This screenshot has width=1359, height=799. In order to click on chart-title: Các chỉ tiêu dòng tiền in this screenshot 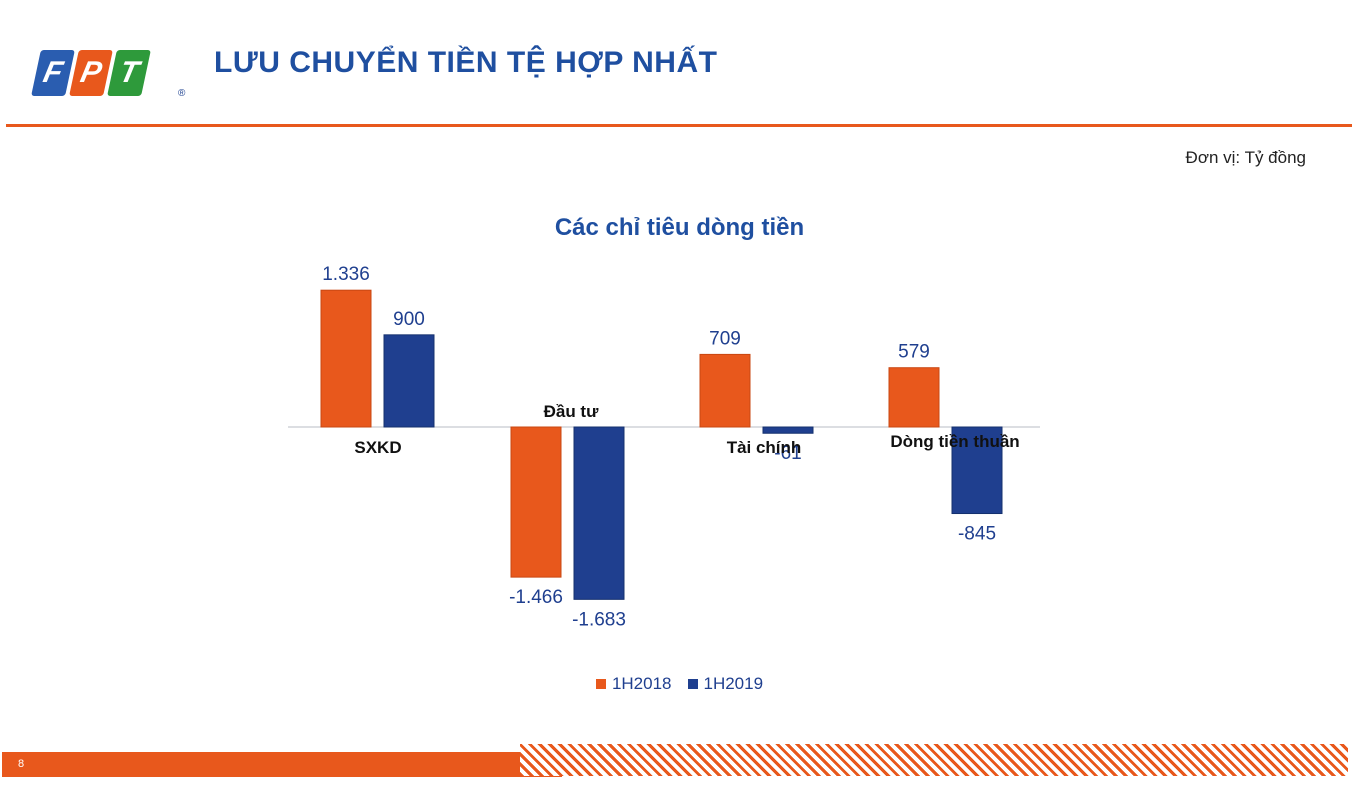, I will do `click(679, 227)`.